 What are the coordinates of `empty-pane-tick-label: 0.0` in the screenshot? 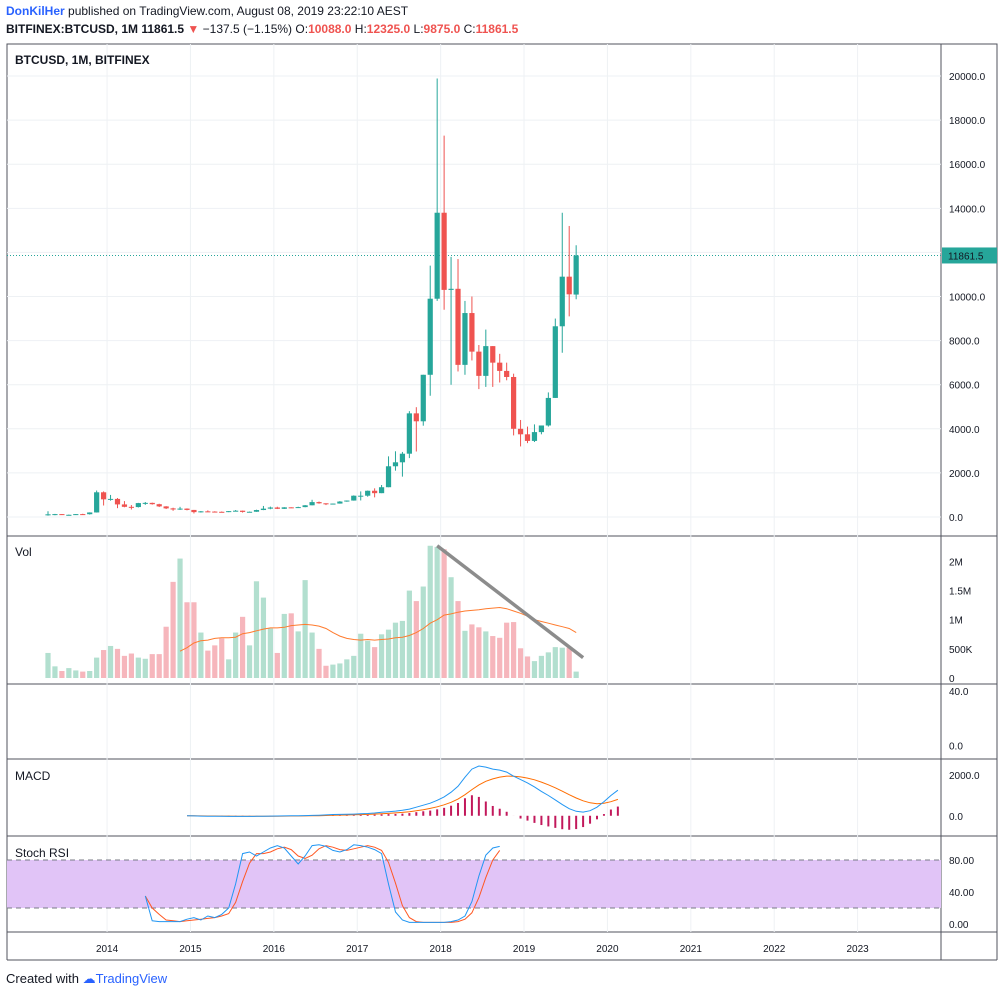 It's located at (956, 746).